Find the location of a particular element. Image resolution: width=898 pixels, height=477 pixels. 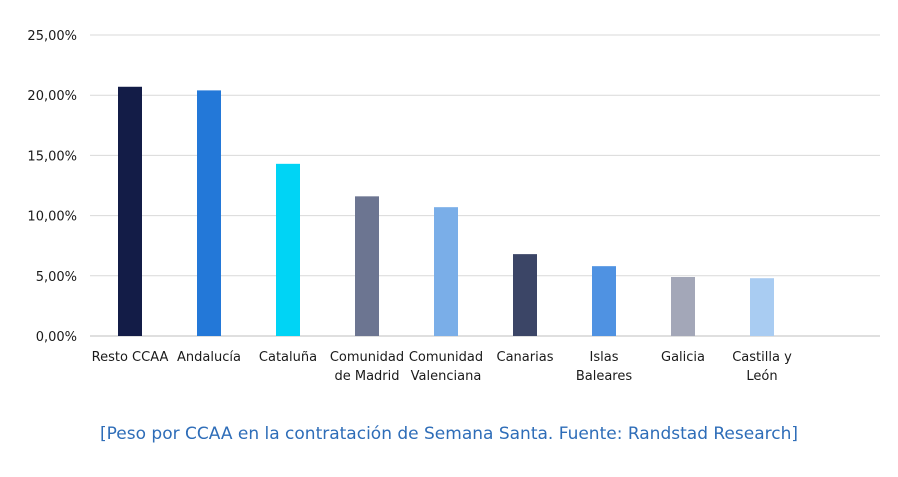

x-tick-label: Baleares is located at coordinates (604, 376).